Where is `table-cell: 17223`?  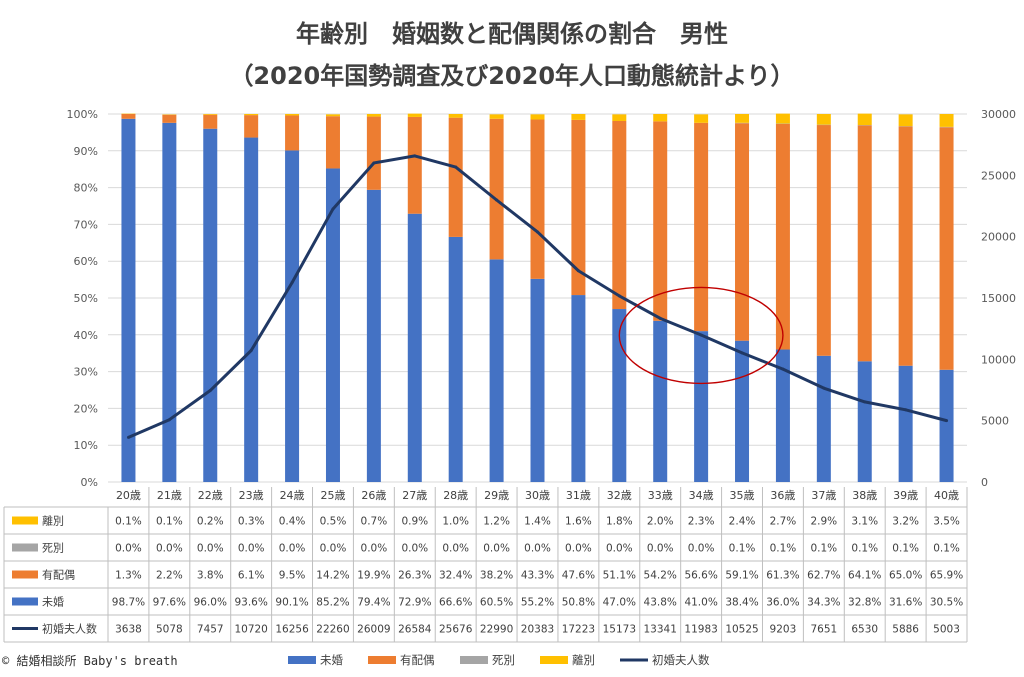
table-cell: 17223 is located at coordinates (578, 630).